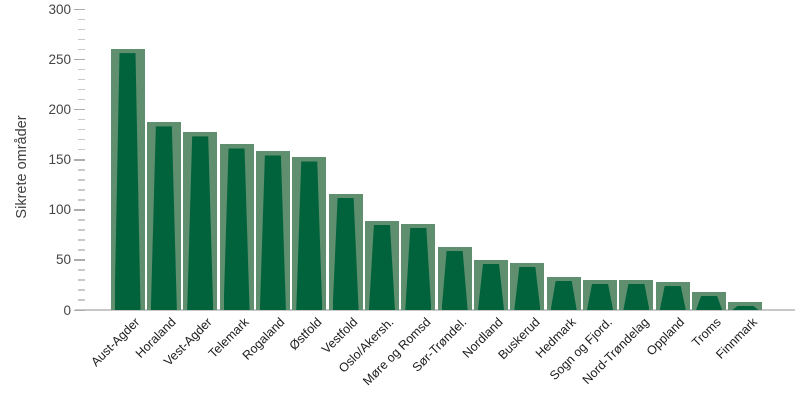 The width and height of the screenshot is (800, 419). Describe the element at coordinates (67, 310) in the screenshot. I see `y-tick-label: 0` at that location.